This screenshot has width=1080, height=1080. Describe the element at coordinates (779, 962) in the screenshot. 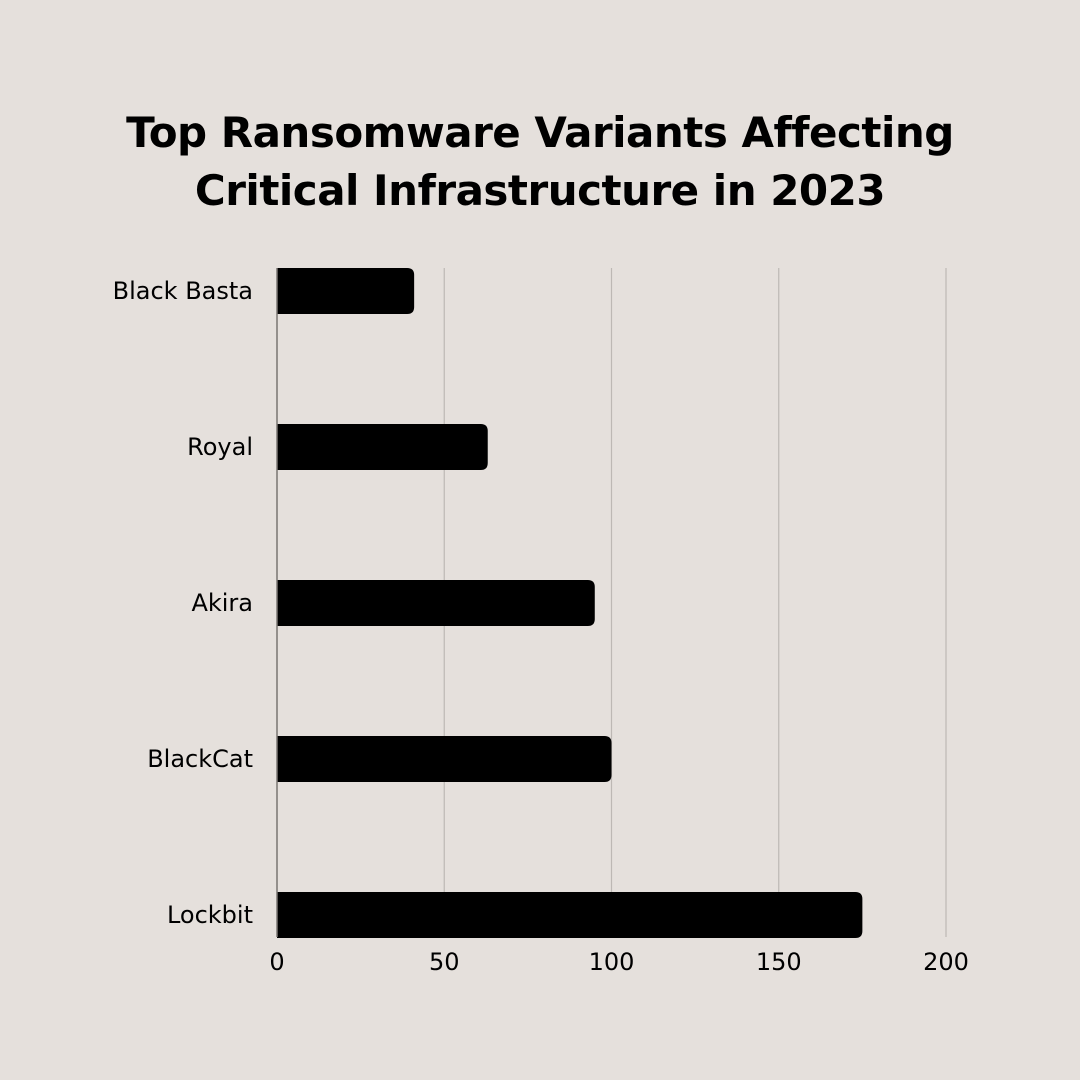

I see `x-tick-label: 150` at that location.